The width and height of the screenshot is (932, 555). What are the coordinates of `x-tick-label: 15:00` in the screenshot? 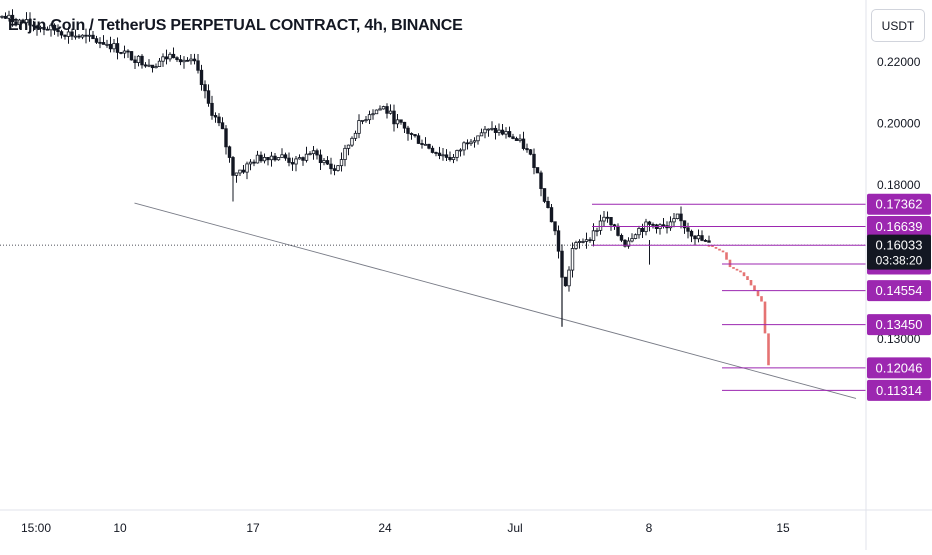 It's located at (36, 528).